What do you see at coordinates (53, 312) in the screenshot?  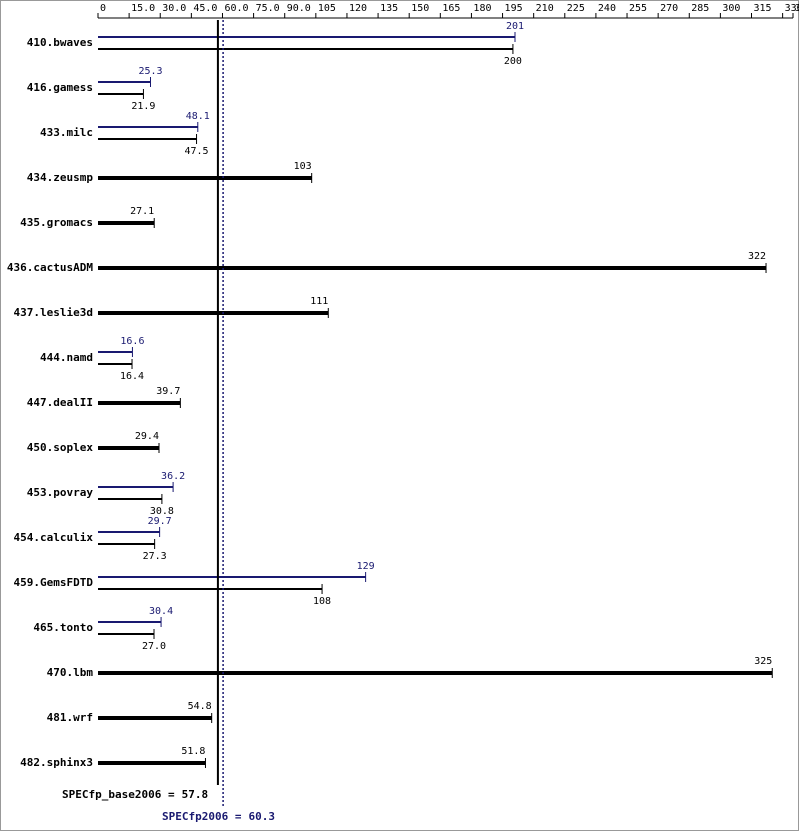 I see `category-label: 437.leslie3d` at bounding box center [53, 312].